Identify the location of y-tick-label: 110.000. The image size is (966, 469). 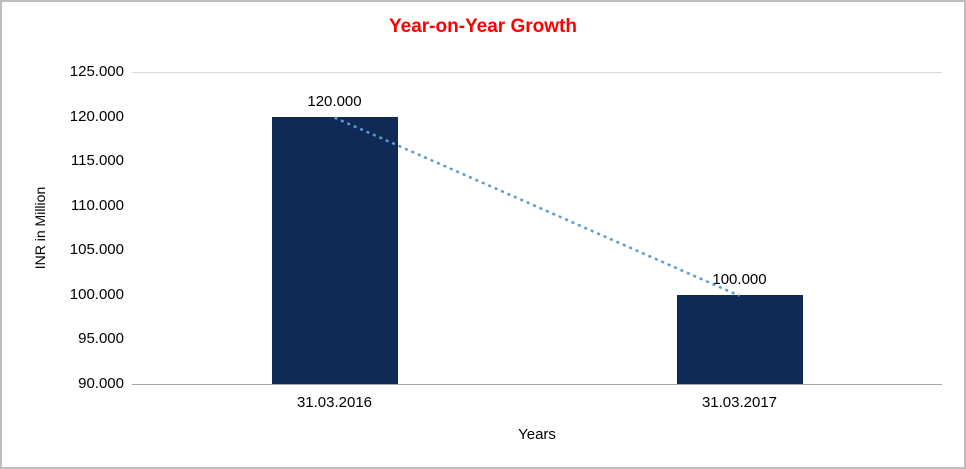
(97, 205).